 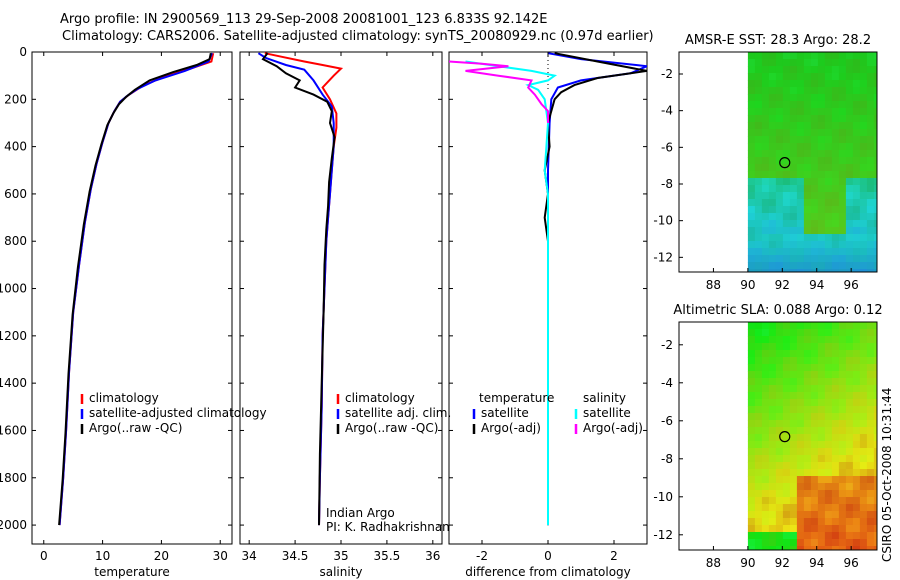 I want to click on difference-legend-header-salinity: salinity, so click(x=604, y=398).